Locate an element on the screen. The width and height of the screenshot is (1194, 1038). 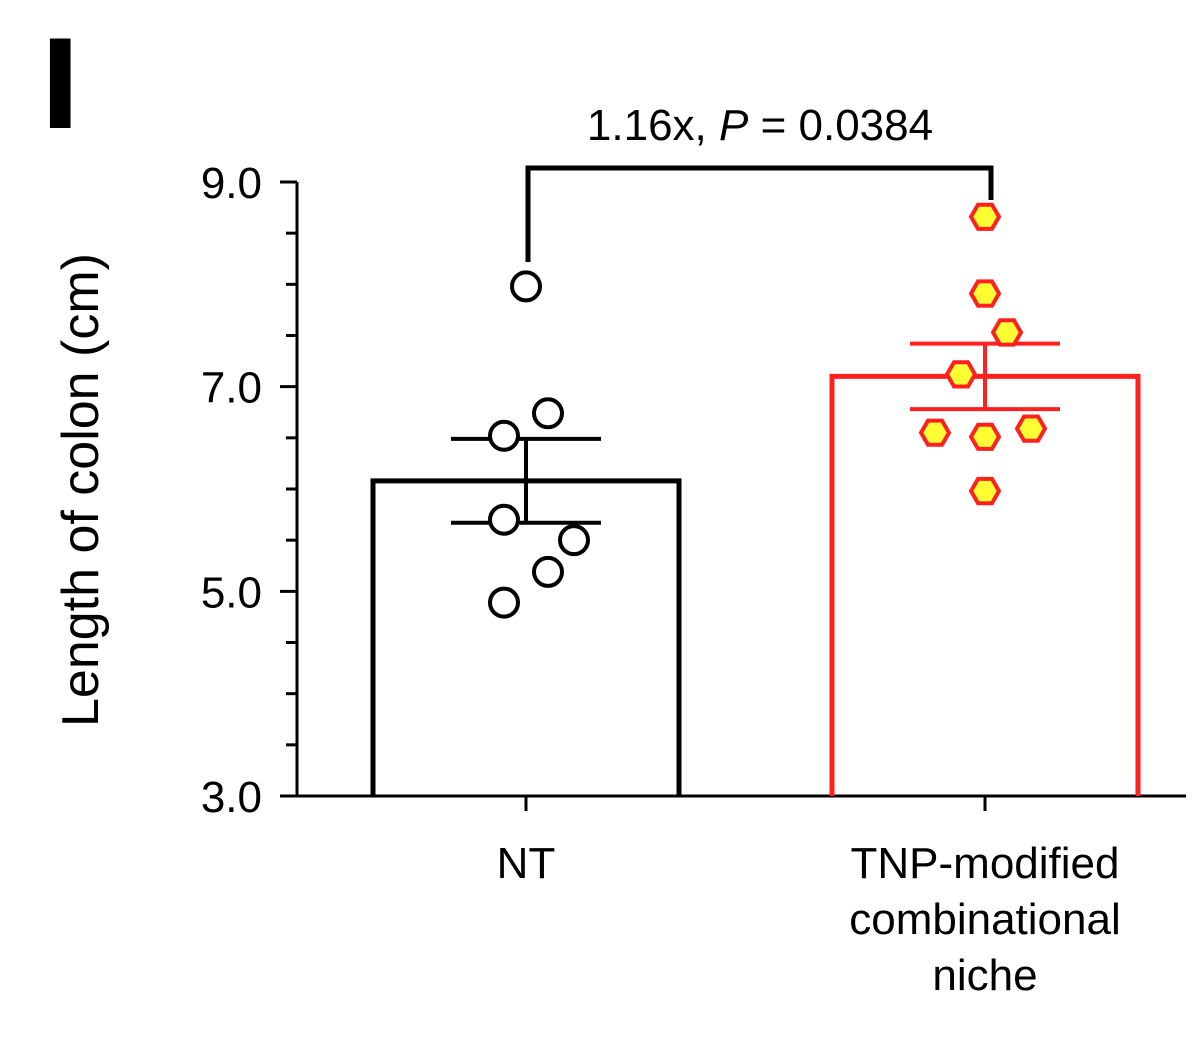
x-tick-label: combinational is located at coordinates (985, 919).